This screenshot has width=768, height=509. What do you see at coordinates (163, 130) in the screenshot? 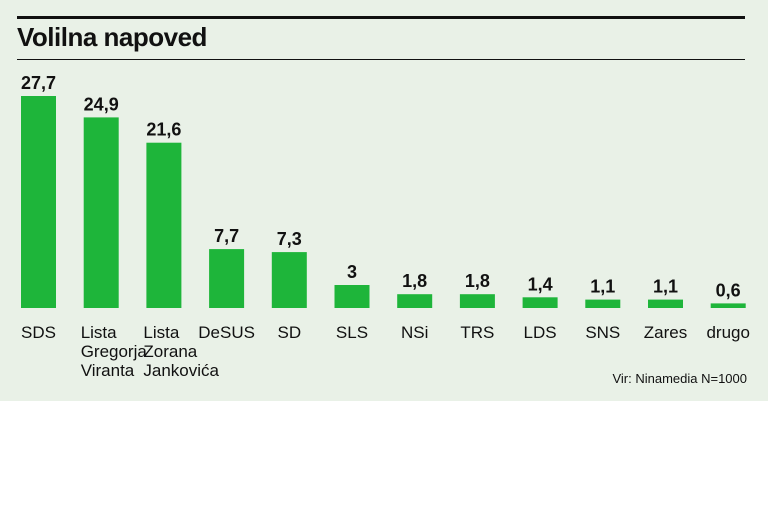
I see `value-label-lista-zorana-jankovi-a: 21,6` at bounding box center [163, 130].